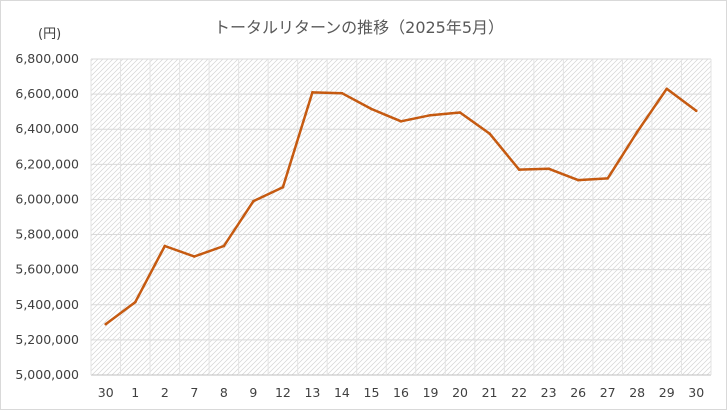  I want to click on x-tick-label: 1, so click(135, 392).